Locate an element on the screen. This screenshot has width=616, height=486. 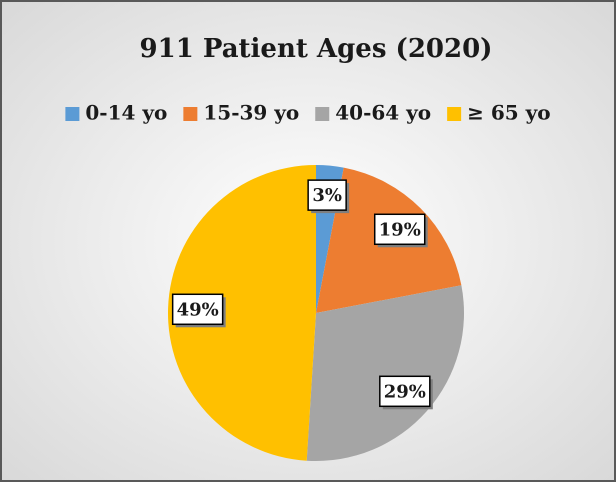
chart-title: 911 Patient Ages (2020) is located at coordinates (316, 49).